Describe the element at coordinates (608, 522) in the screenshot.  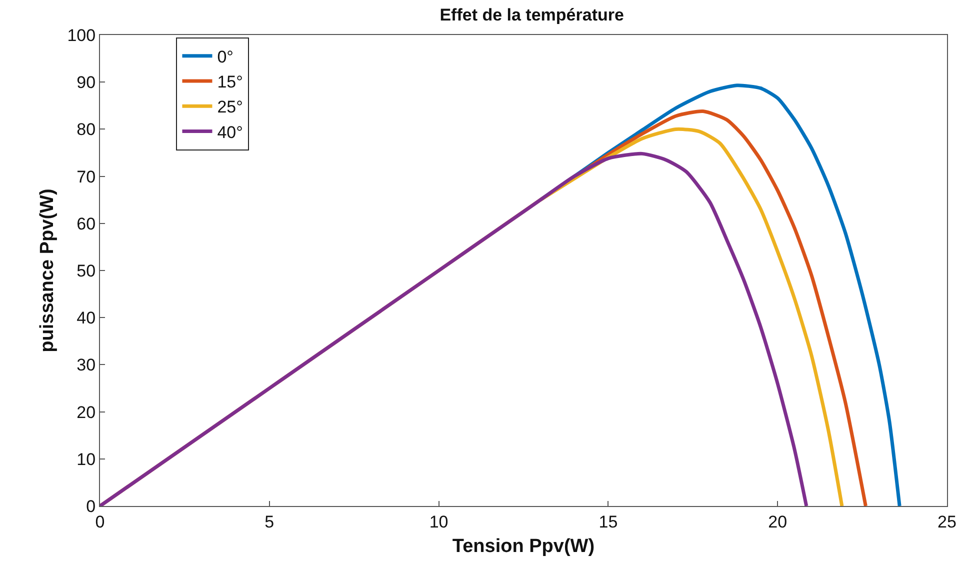
I see `x-tick-label: 15` at that location.